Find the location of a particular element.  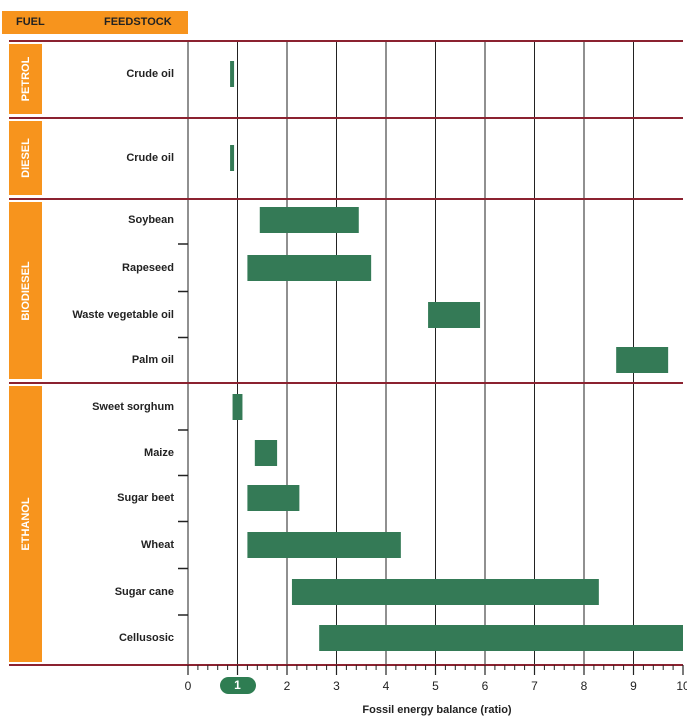

fuel-label: DIESEL is located at coordinates (25, 158).